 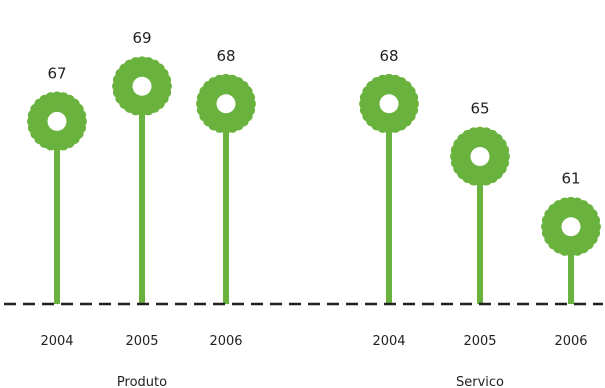 I want to click on value-label: 67, so click(x=56, y=73).